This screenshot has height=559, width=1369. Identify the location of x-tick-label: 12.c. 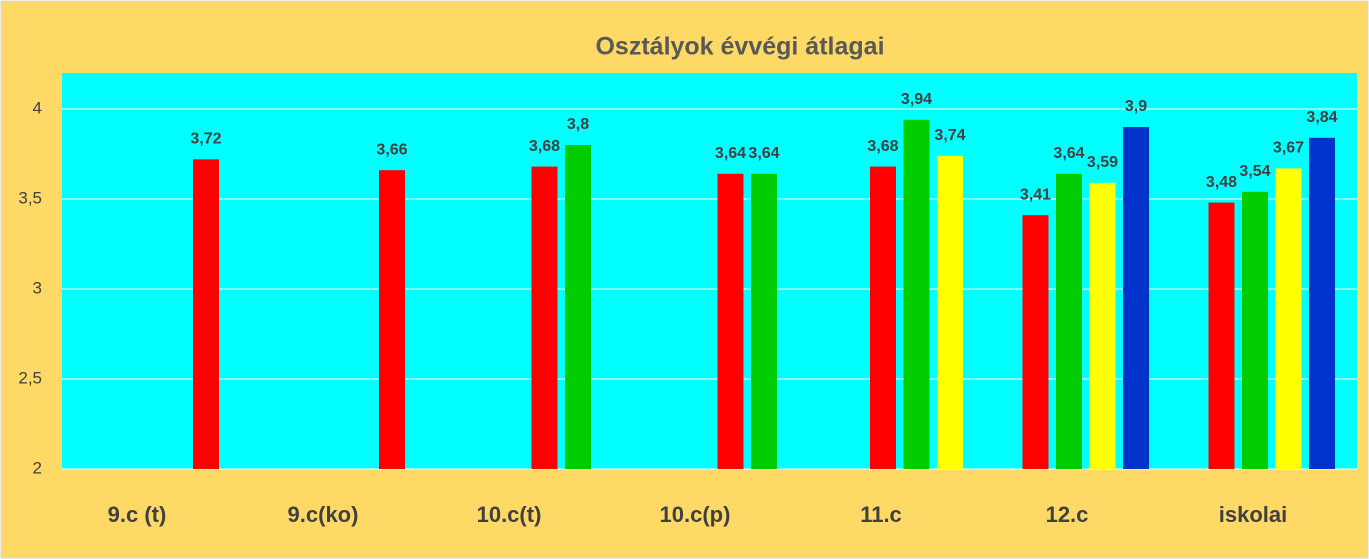
(1067, 514).